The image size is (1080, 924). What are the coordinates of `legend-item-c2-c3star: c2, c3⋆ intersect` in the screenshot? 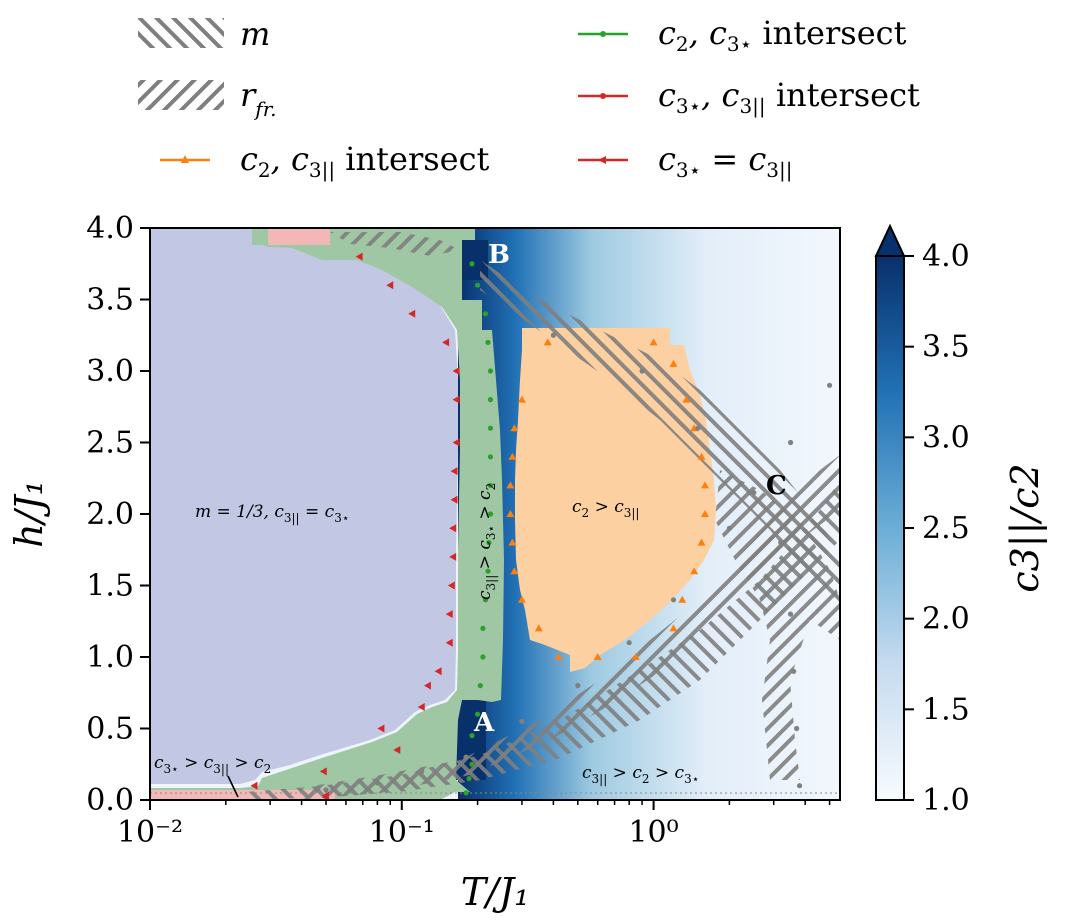 It's located at (742, 35).